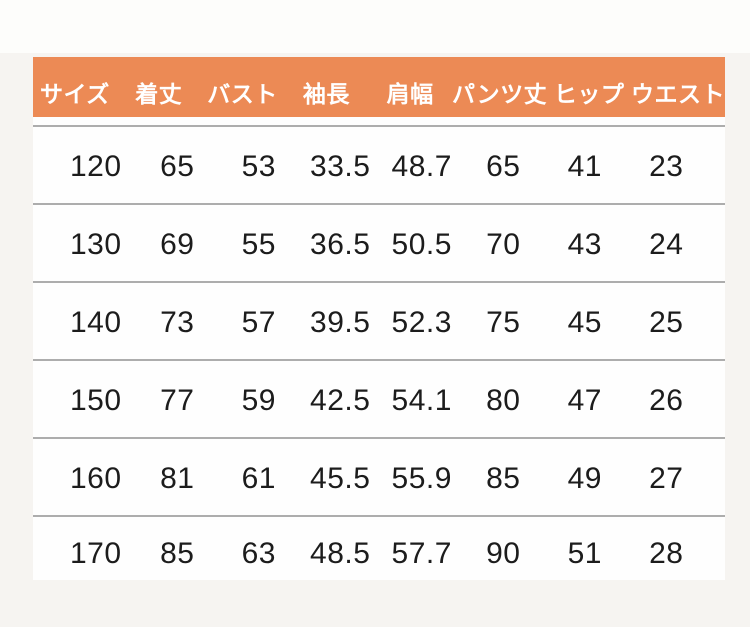  What do you see at coordinates (375, 26) in the screenshot?
I see `top-white-strip` at bounding box center [375, 26].